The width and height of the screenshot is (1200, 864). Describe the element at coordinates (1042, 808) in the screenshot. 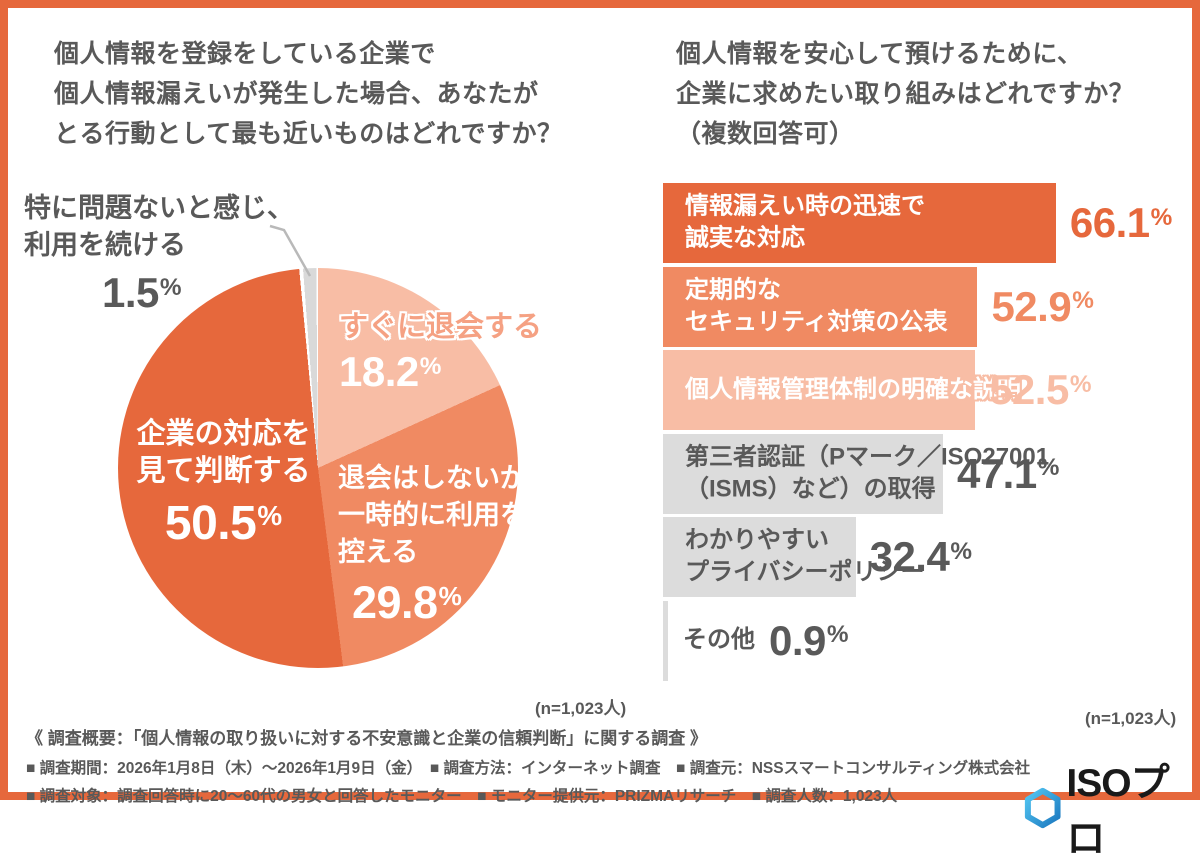

I see `hexagon-logo-icon` at that location.